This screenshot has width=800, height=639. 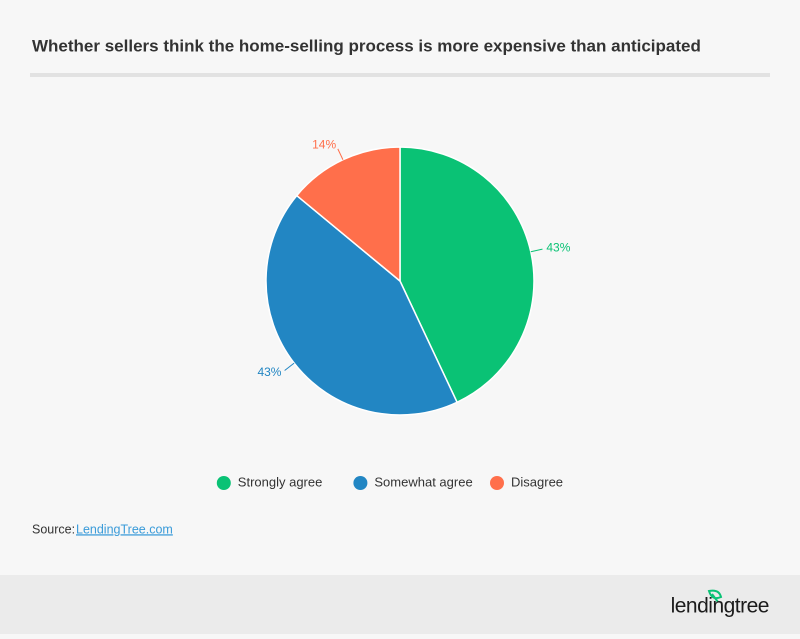 What do you see at coordinates (715, 596) in the screenshot?
I see `logo-leaf` at bounding box center [715, 596].